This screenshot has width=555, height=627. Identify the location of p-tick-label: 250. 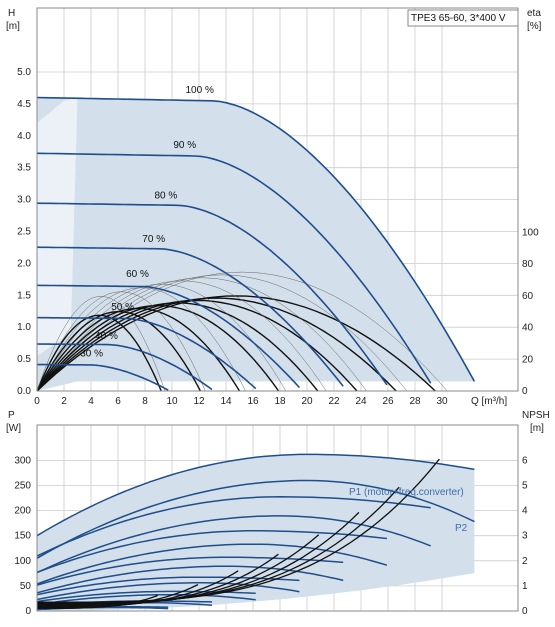
(22, 486).